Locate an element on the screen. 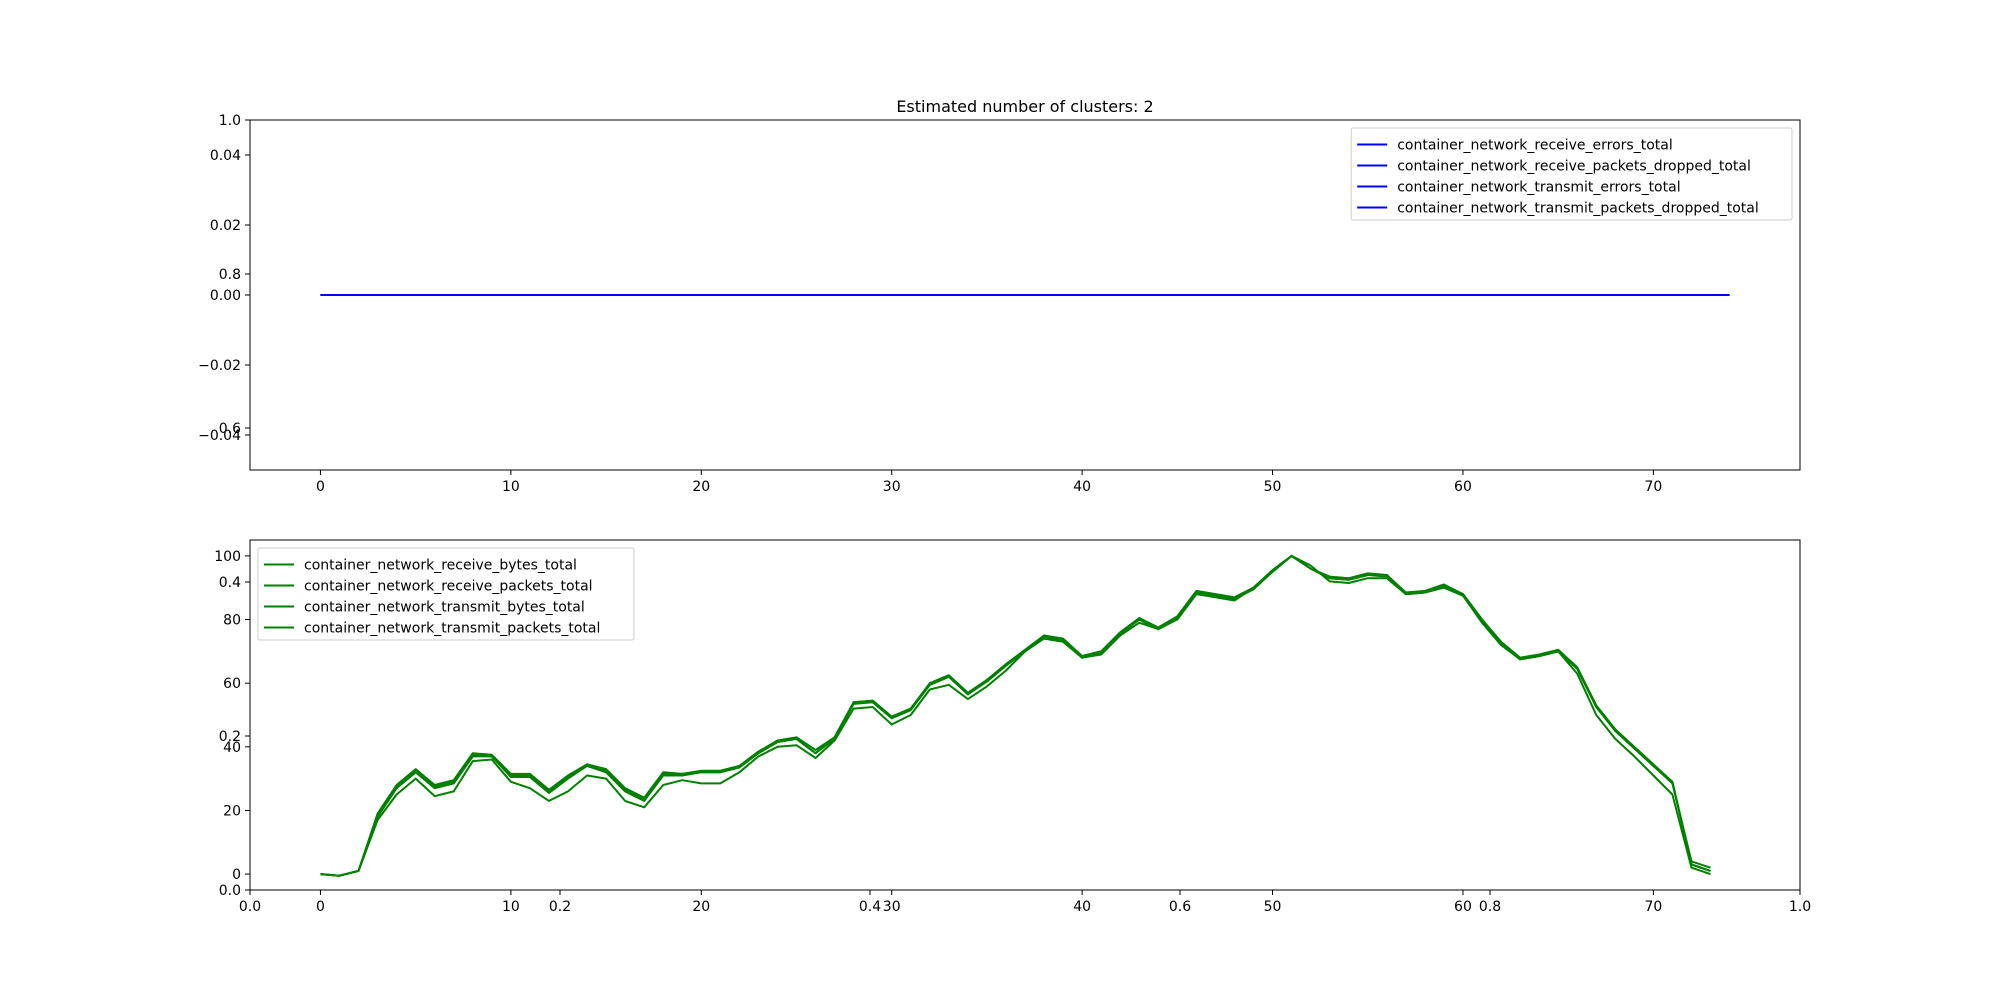 The width and height of the screenshot is (2000, 1000). background-y-tick-label: 0.6 is located at coordinates (230, 429).